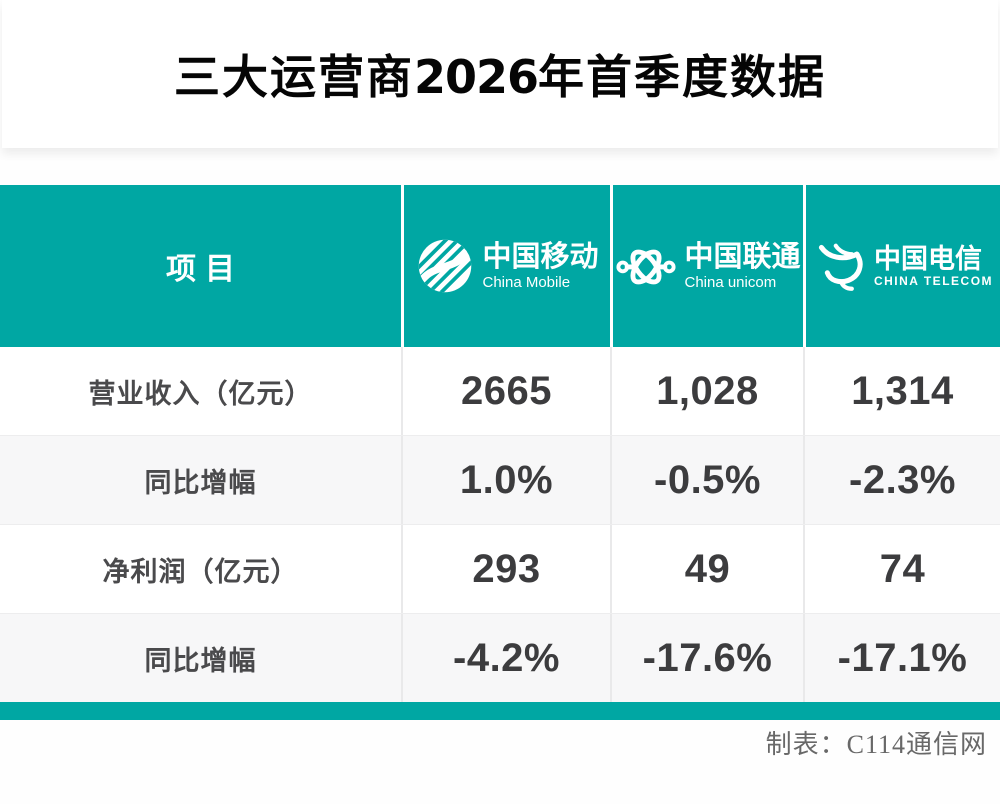  I want to click on revenue-yoy-china-telecom: -2.3%, so click(901, 480).